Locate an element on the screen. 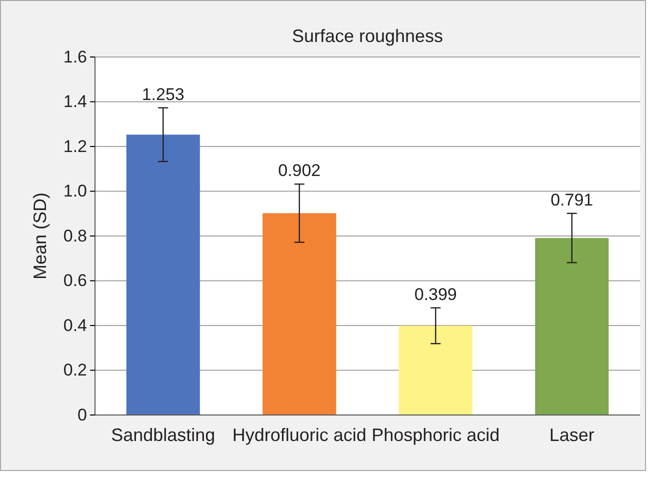  data-label: 1.253 is located at coordinates (163, 94).